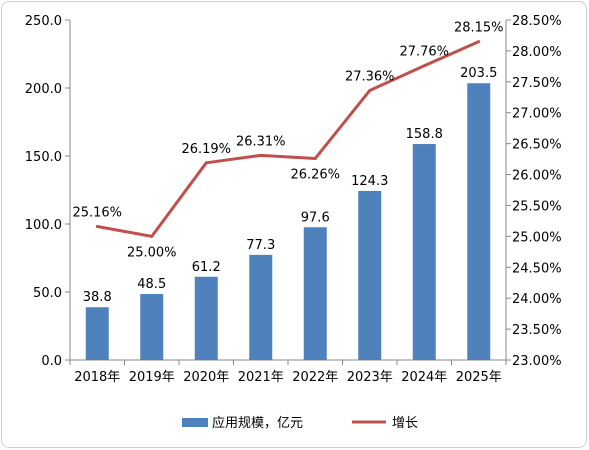  What do you see at coordinates (405, 423) in the screenshot?
I see `legend-label-line: 增长` at bounding box center [405, 423].